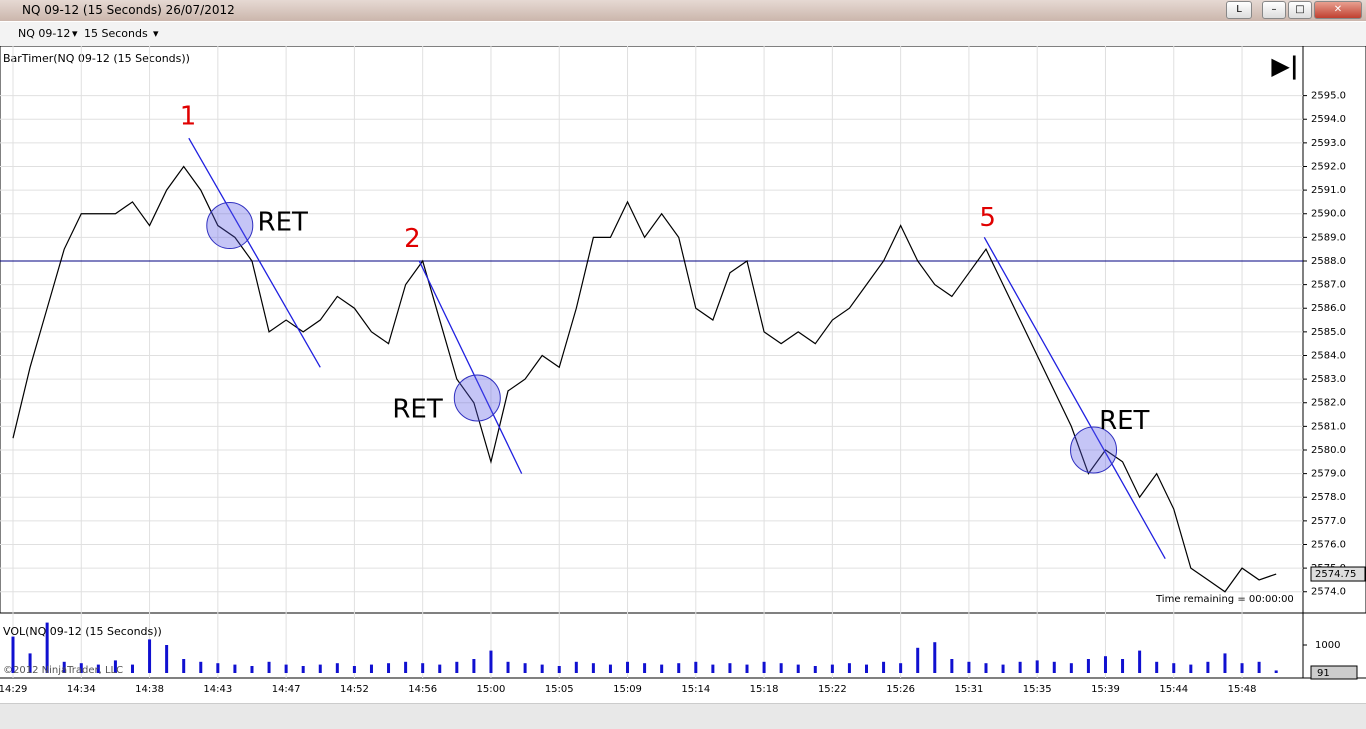  What do you see at coordinates (217, 689) in the screenshot?
I see `x-tick-label: 14:43` at bounding box center [217, 689].